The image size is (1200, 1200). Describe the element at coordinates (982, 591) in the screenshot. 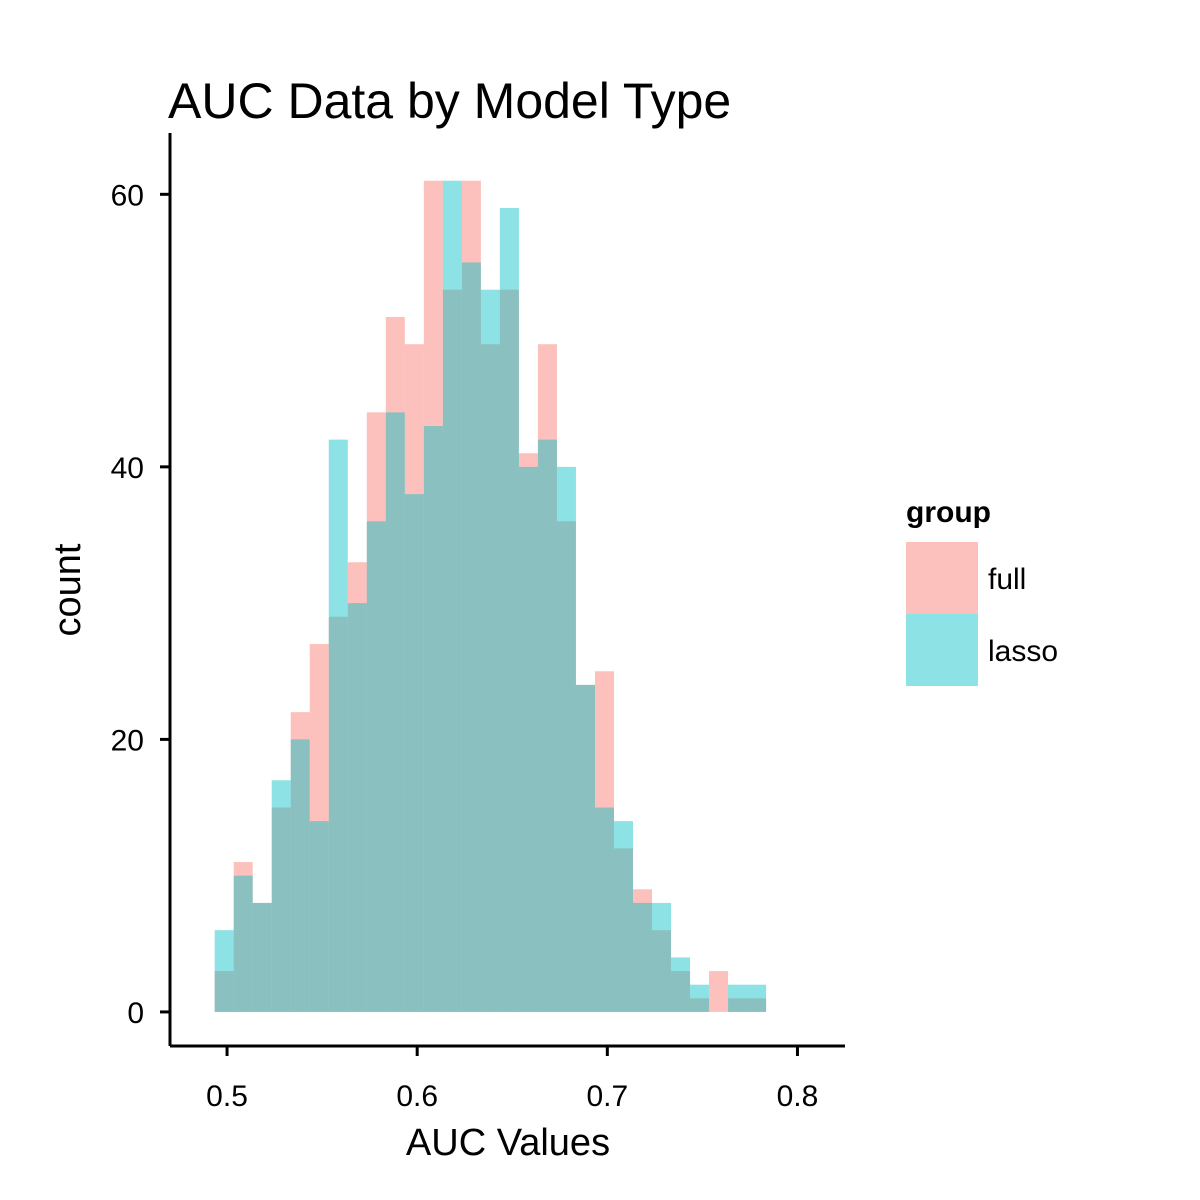

I see `legend: group full lasso` at that location.